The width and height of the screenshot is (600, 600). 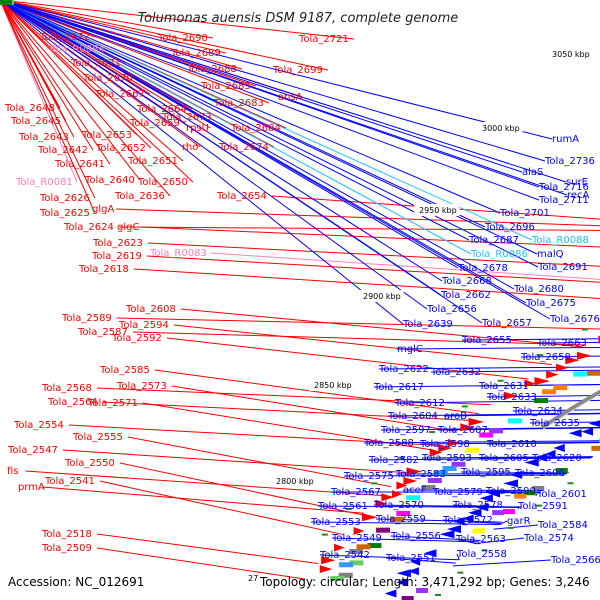 I want to click on gene-label: Tola_2688, so click(x=211, y=69).